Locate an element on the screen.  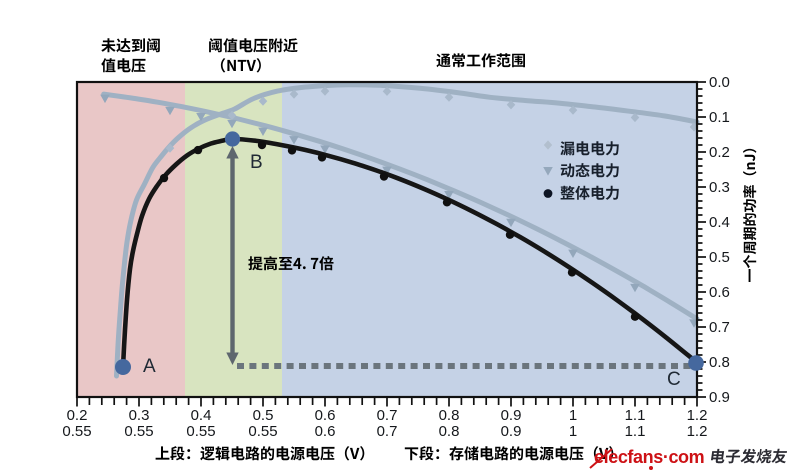
svg-text: A is located at coordinates (149, 366).